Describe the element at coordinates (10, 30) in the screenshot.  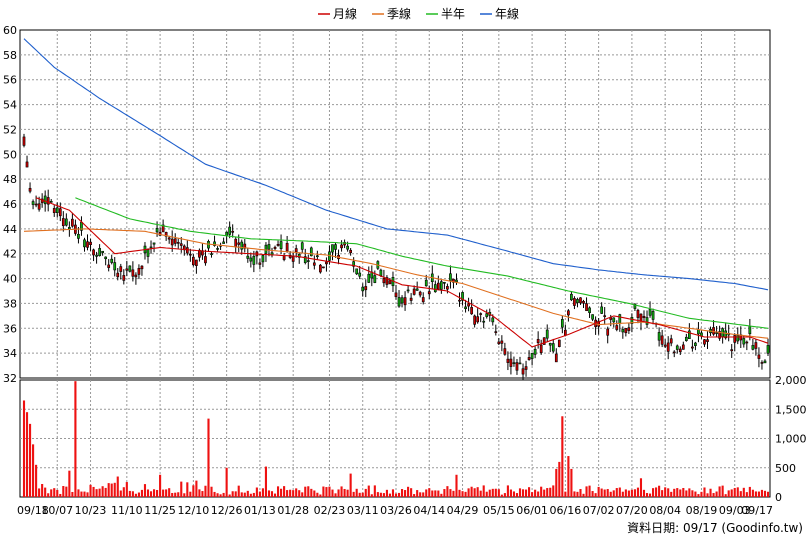
I see `price-tick-label: 60` at that location.